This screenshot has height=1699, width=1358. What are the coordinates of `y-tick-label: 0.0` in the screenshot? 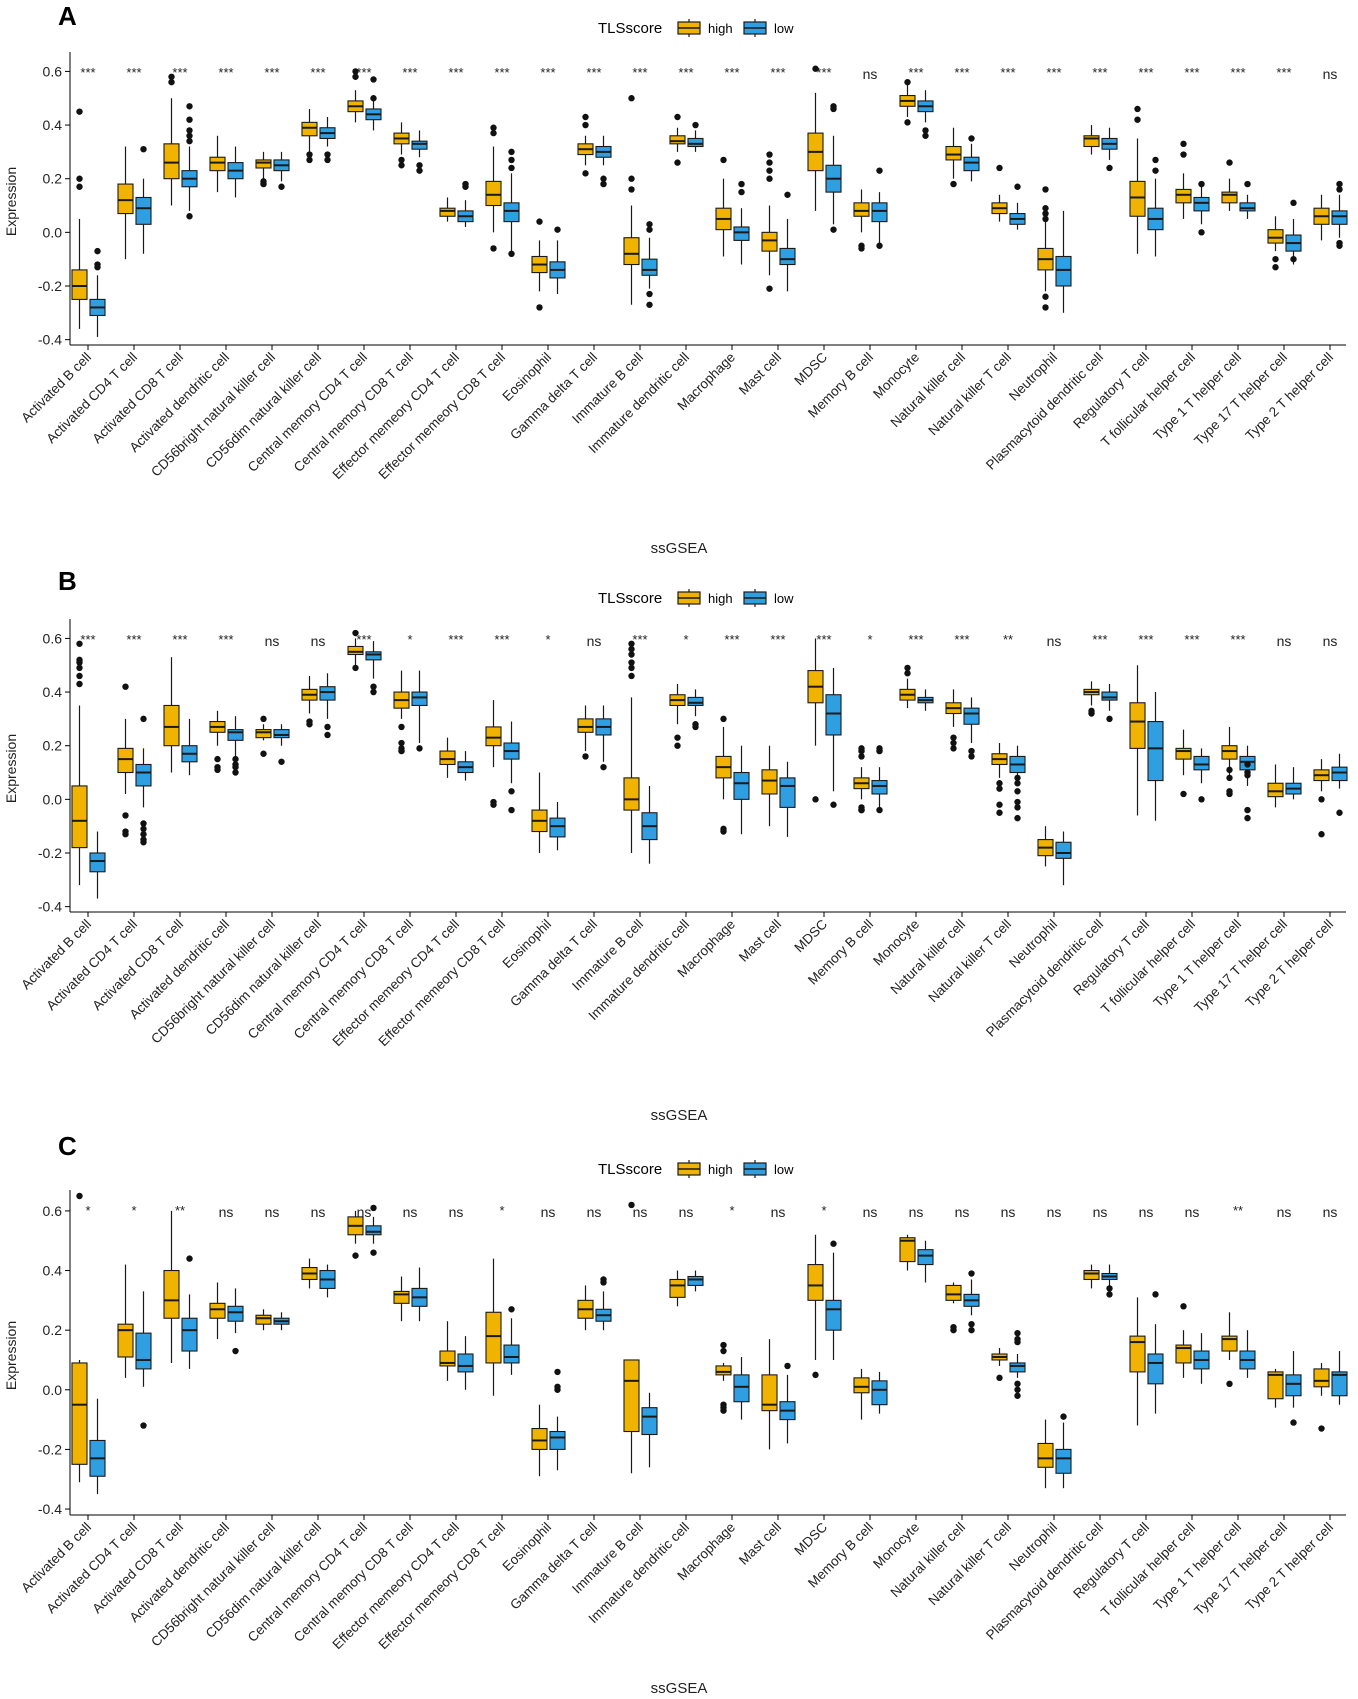 It's located at (53, 799).